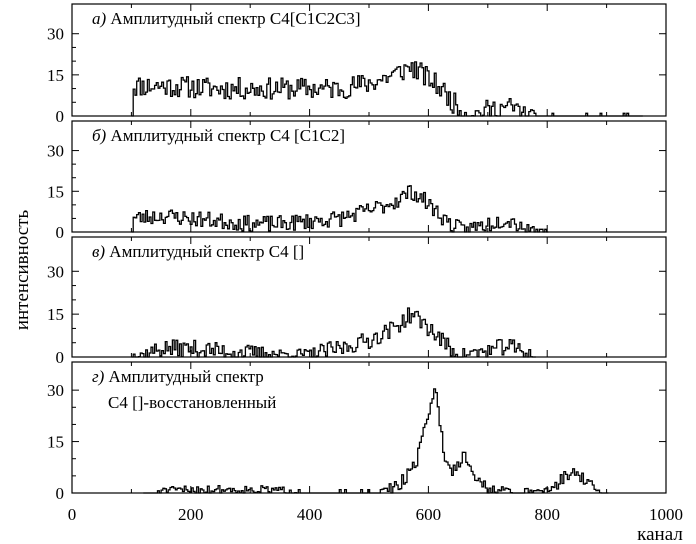 The image size is (696, 544). I want to click on x-tick-label: 1000, so click(666, 514).